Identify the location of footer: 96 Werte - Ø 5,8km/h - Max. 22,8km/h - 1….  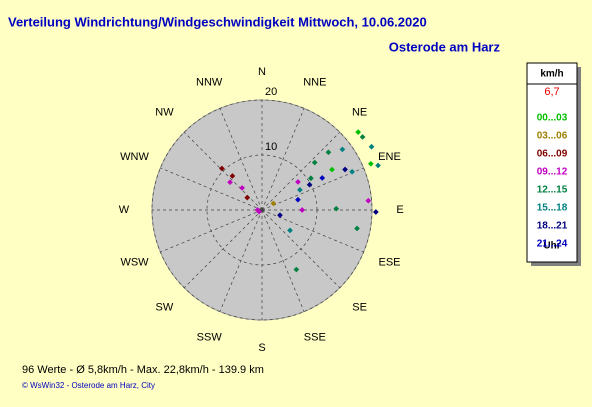
(143, 370).